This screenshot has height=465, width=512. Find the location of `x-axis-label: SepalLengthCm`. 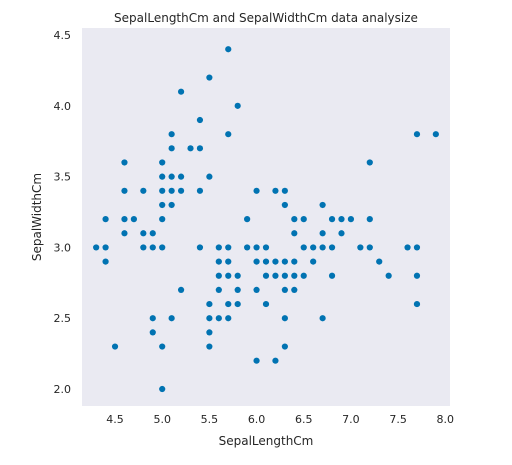

x-axis-label: SepalLengthCm is located at coordinates (266, 441).